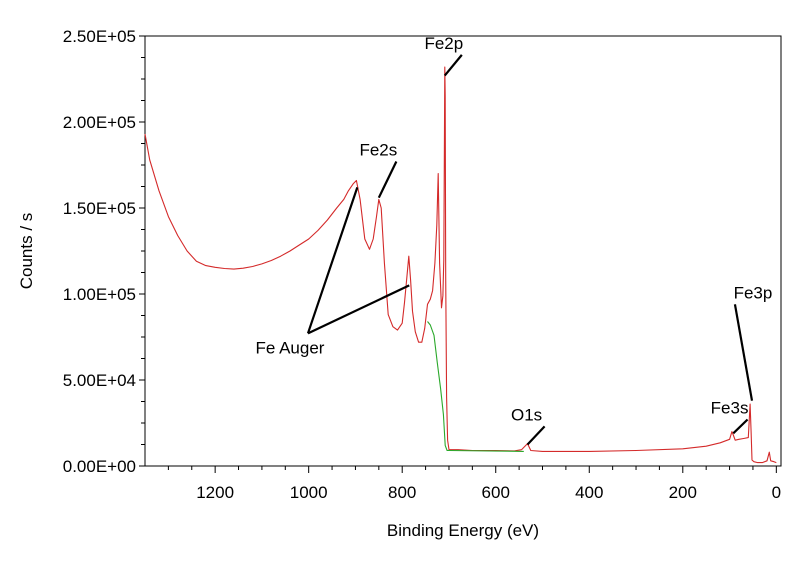  What do you see at coordinates (443, 43) in the screenshot?
I see `annotation-label: Fe2p` at bounding box center [443, 43].